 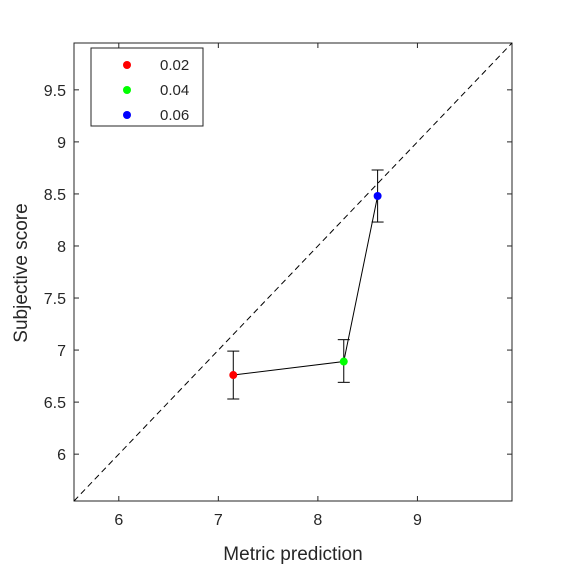 What do you see at coordinates (55, 195) in the screenshot?
I see `y-tick-label: 8.5` at bounding box center [55, 195].